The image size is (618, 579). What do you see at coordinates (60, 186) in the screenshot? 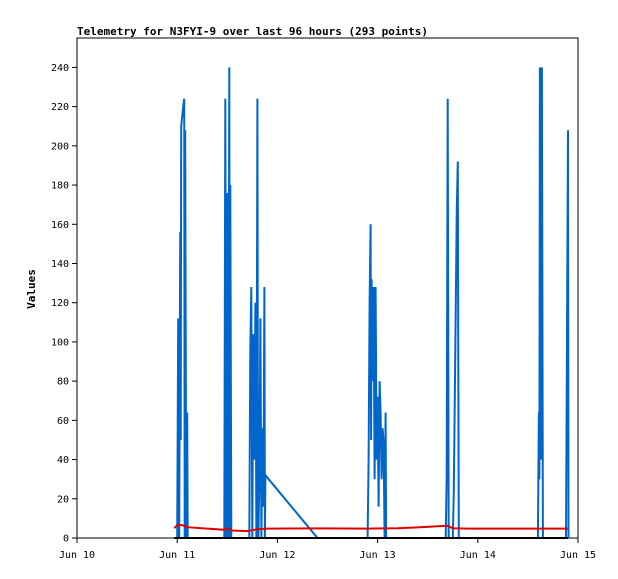
I see `y-tick-label: 180` at bounding box center [60, 186].